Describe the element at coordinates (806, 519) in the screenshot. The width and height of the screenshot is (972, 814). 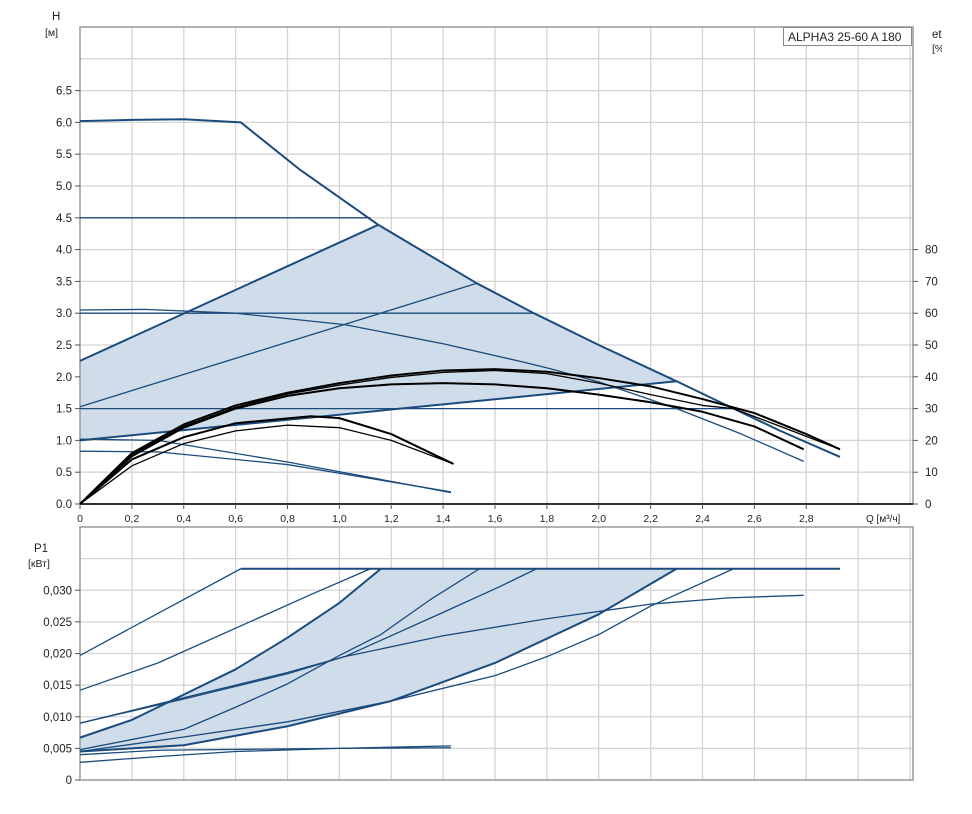
I see `head-x-tick-label: 2,8` at that location.